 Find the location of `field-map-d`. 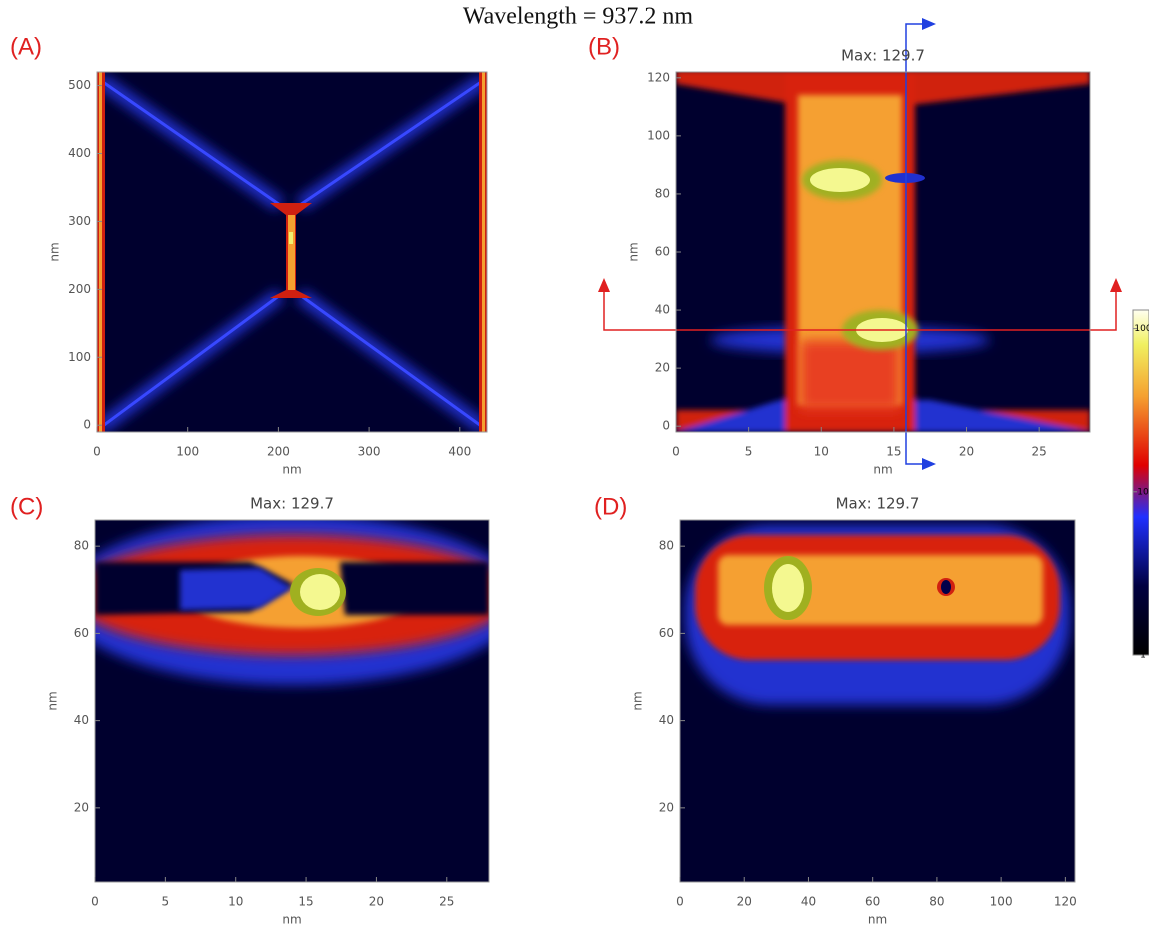

field-map-d is located at coordinates (877, 701).